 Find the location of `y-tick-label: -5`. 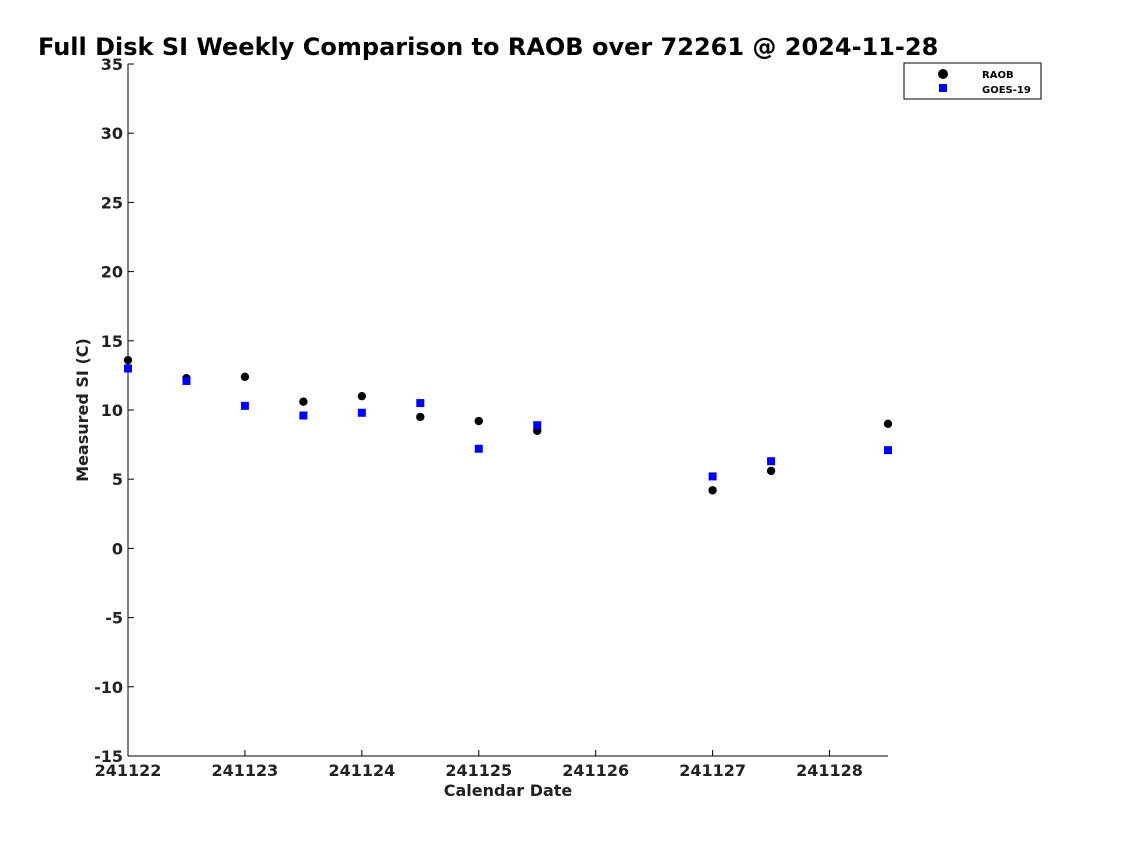

y-tick-label: -5 is located at coordinates (114, 618).